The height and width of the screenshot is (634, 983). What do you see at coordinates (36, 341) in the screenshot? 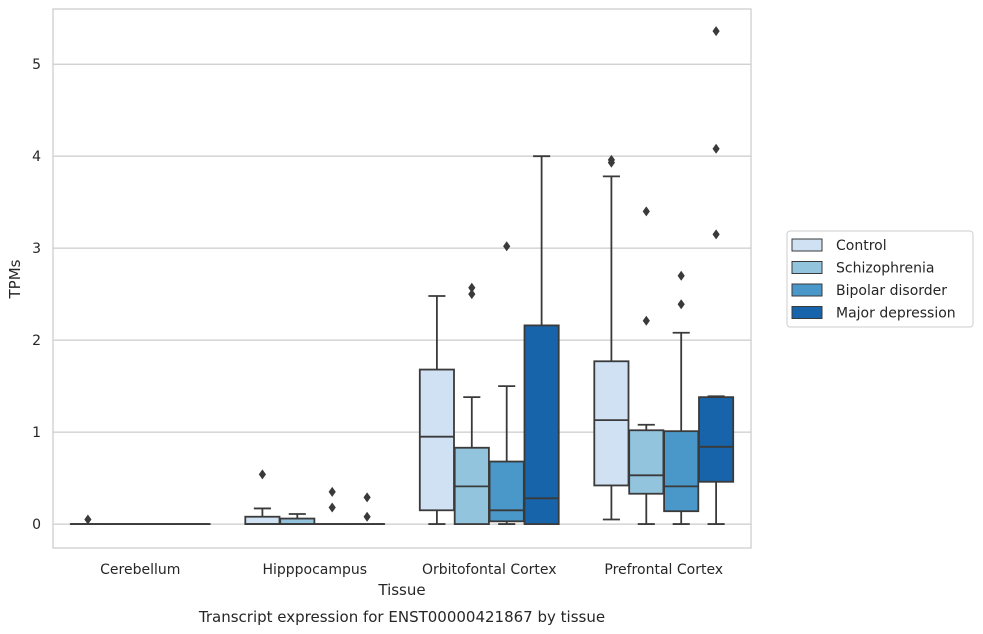
I see `y-tick-label: 2` at bounding box center [36, 341].